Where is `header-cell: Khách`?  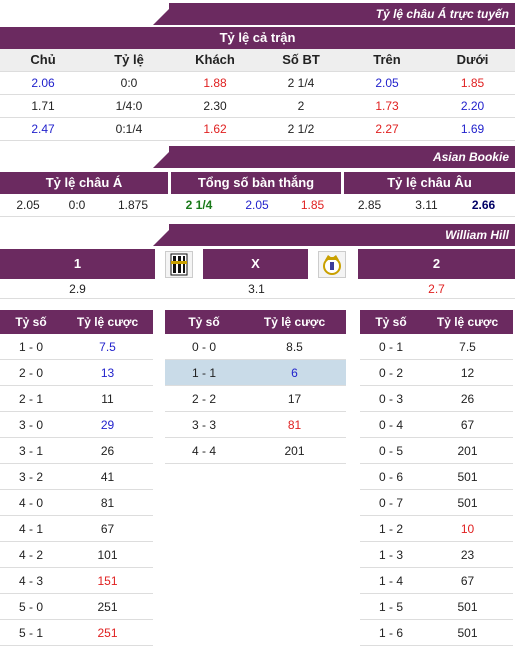 header-cell: Khách is located at coordinates (215, 59).